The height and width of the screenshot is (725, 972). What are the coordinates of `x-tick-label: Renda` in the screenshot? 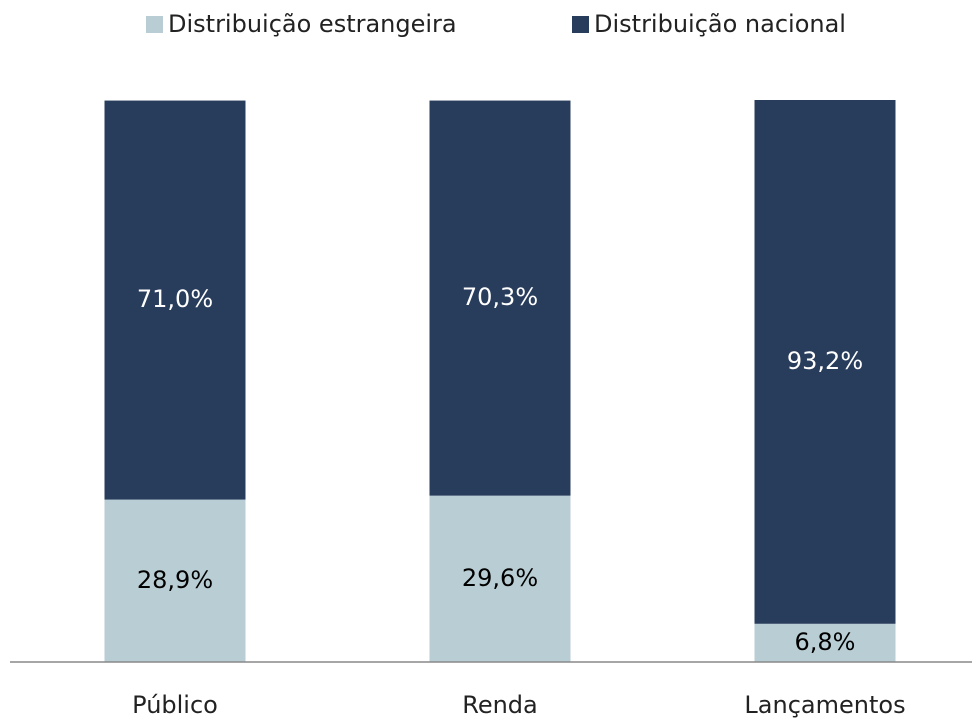 It's located at (500, 705).